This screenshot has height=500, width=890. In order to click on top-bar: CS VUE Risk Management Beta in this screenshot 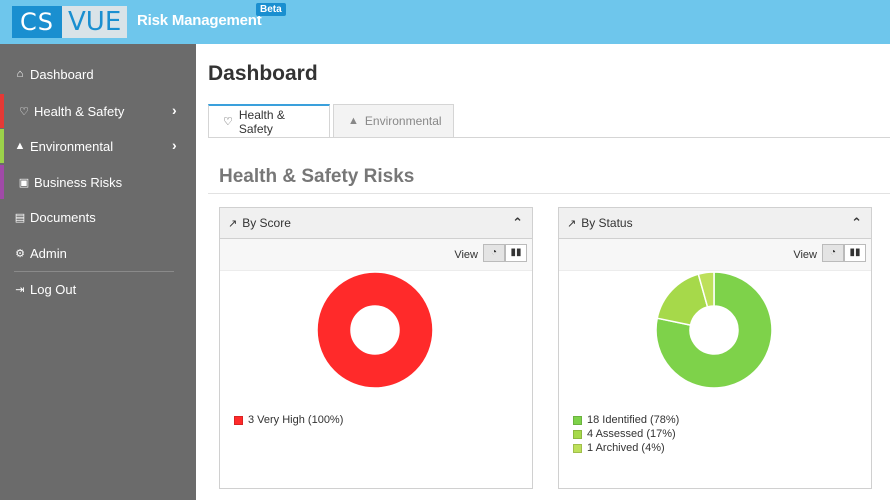, I will do `click(445, 22)`.